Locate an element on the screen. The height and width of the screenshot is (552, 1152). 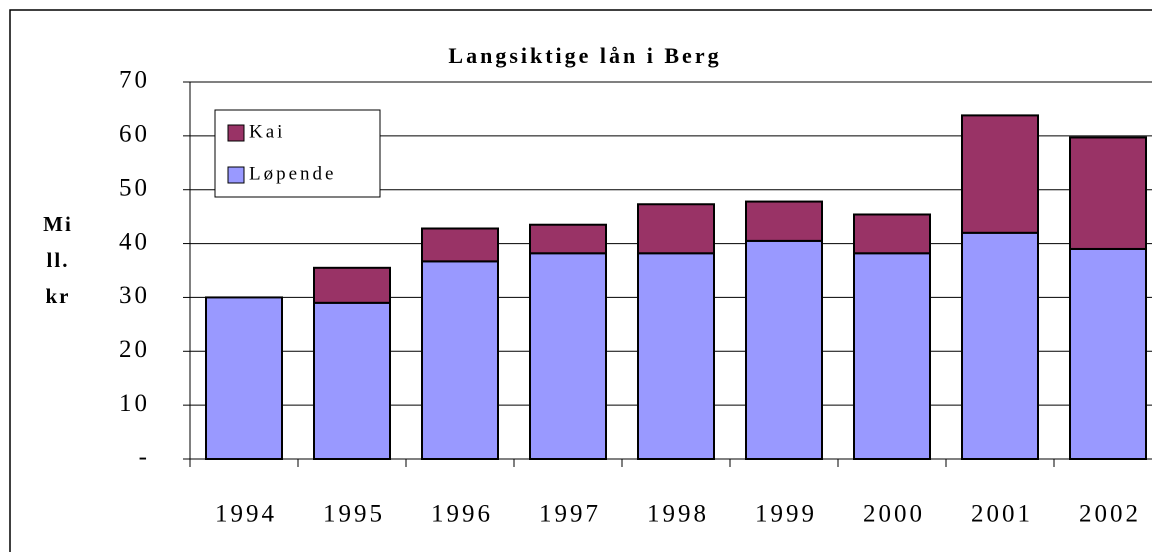
x-tick-label: 1998 is located at coordinates (678, 514).